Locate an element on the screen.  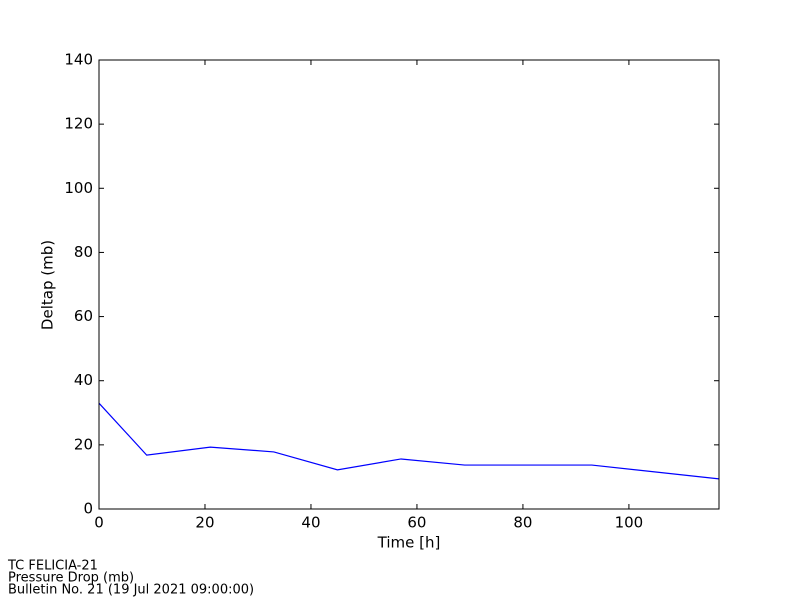
y-tick-label: 140 is located at coordinates (78, 60).